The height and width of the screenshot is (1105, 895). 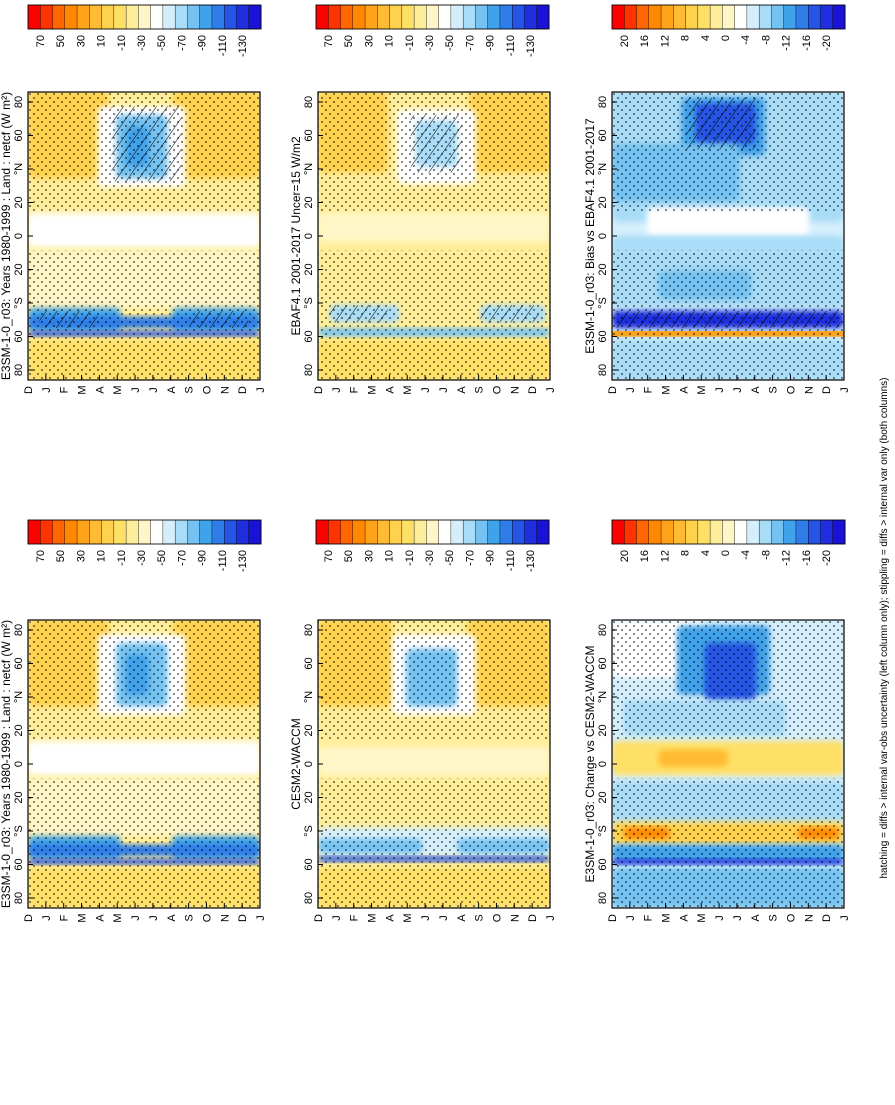 What do you see at coordinates (625, 41) in the screenshot?
I see `colorbar-label: 20` at bounding box center [625, 41].